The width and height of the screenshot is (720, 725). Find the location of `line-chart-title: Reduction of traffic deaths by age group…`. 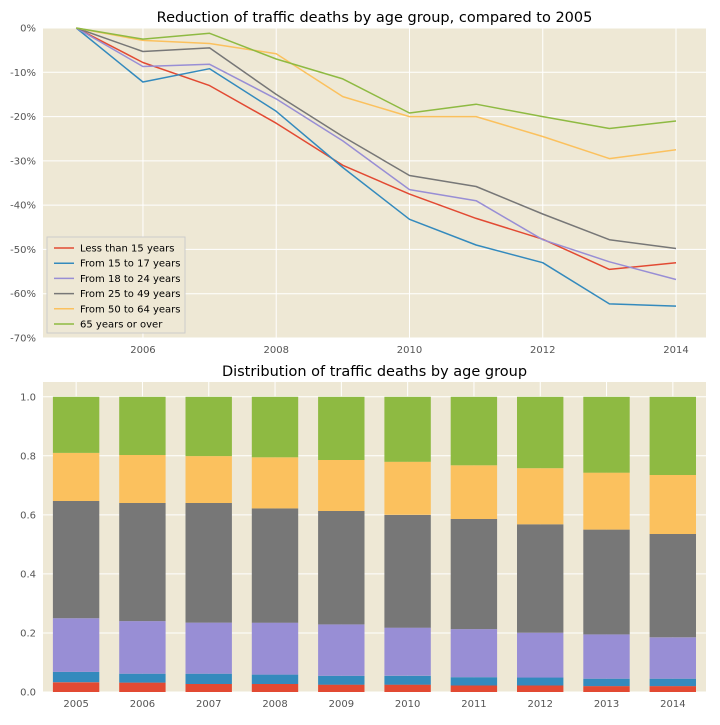

line-chart-title: Reduction of traffic deaths by age group… is located at coordinates (375, 18).